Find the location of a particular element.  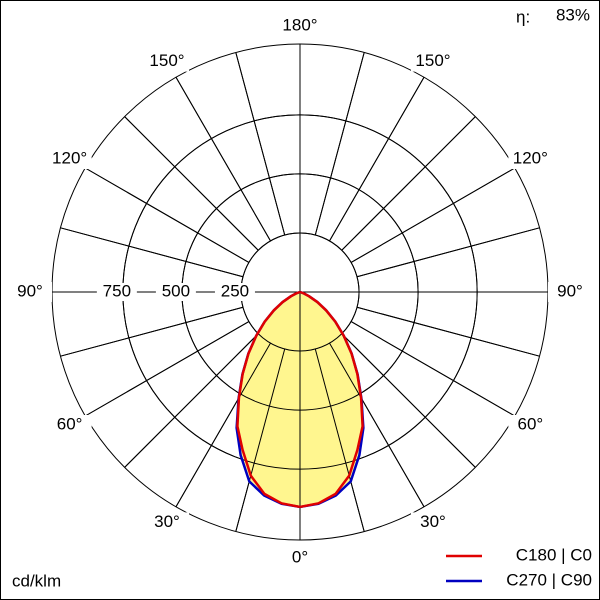

r-tick-label: 500 is located at coordinates (176, 290).